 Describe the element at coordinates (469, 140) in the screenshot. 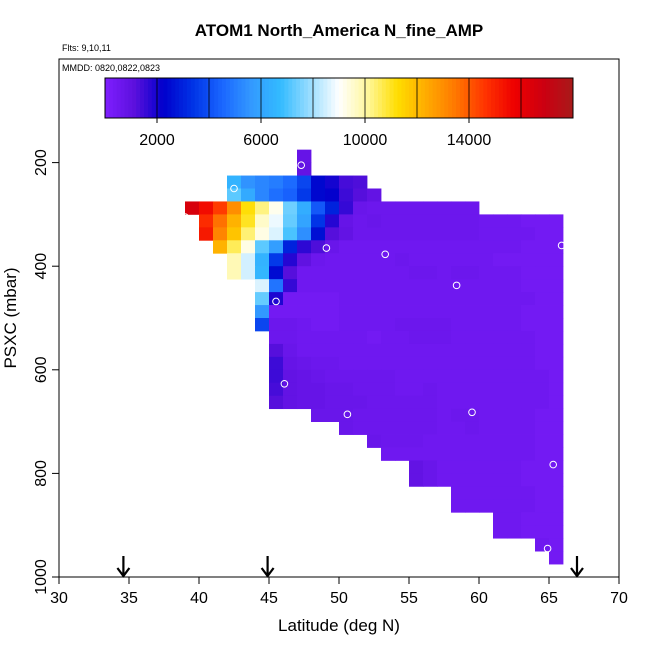

I see `colorbar-tick-label: 14000` at that location.